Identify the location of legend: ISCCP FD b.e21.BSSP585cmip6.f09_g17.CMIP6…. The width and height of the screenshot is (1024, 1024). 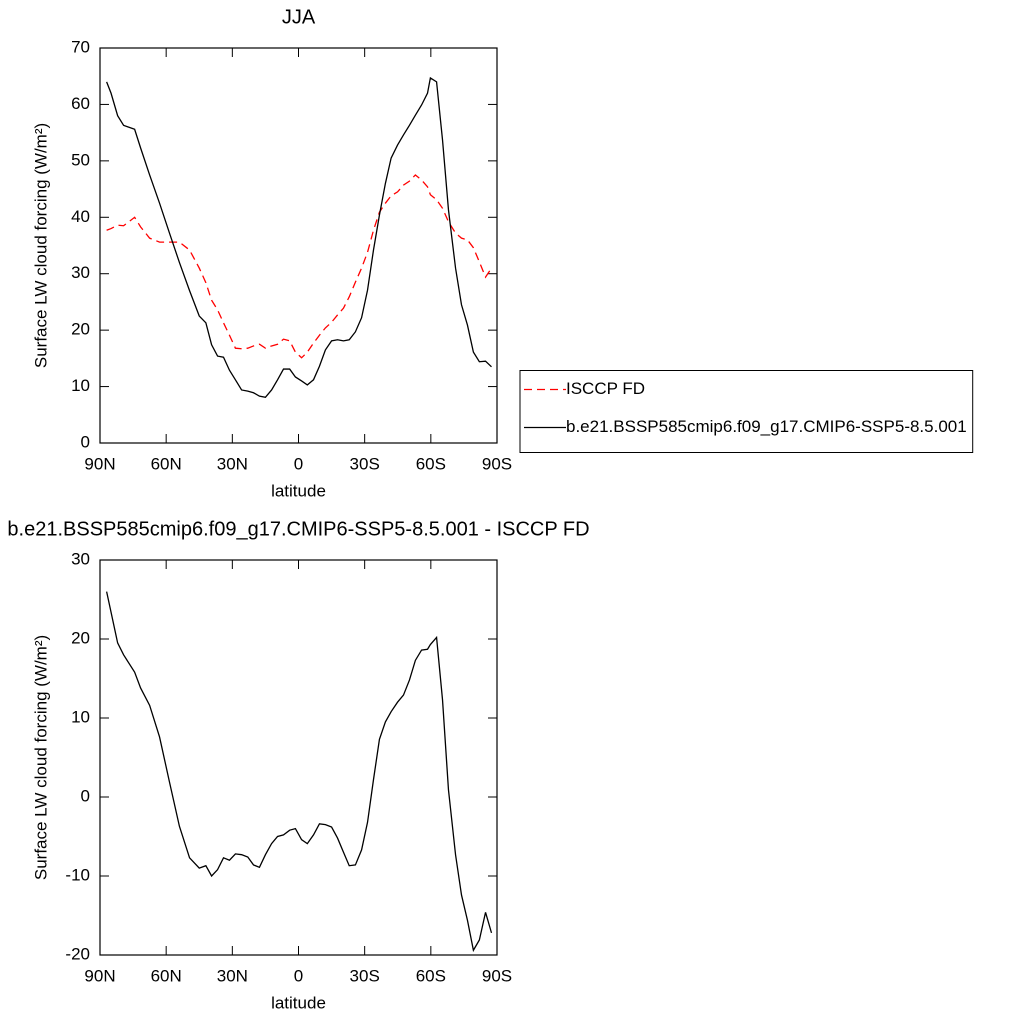
(746, 411).